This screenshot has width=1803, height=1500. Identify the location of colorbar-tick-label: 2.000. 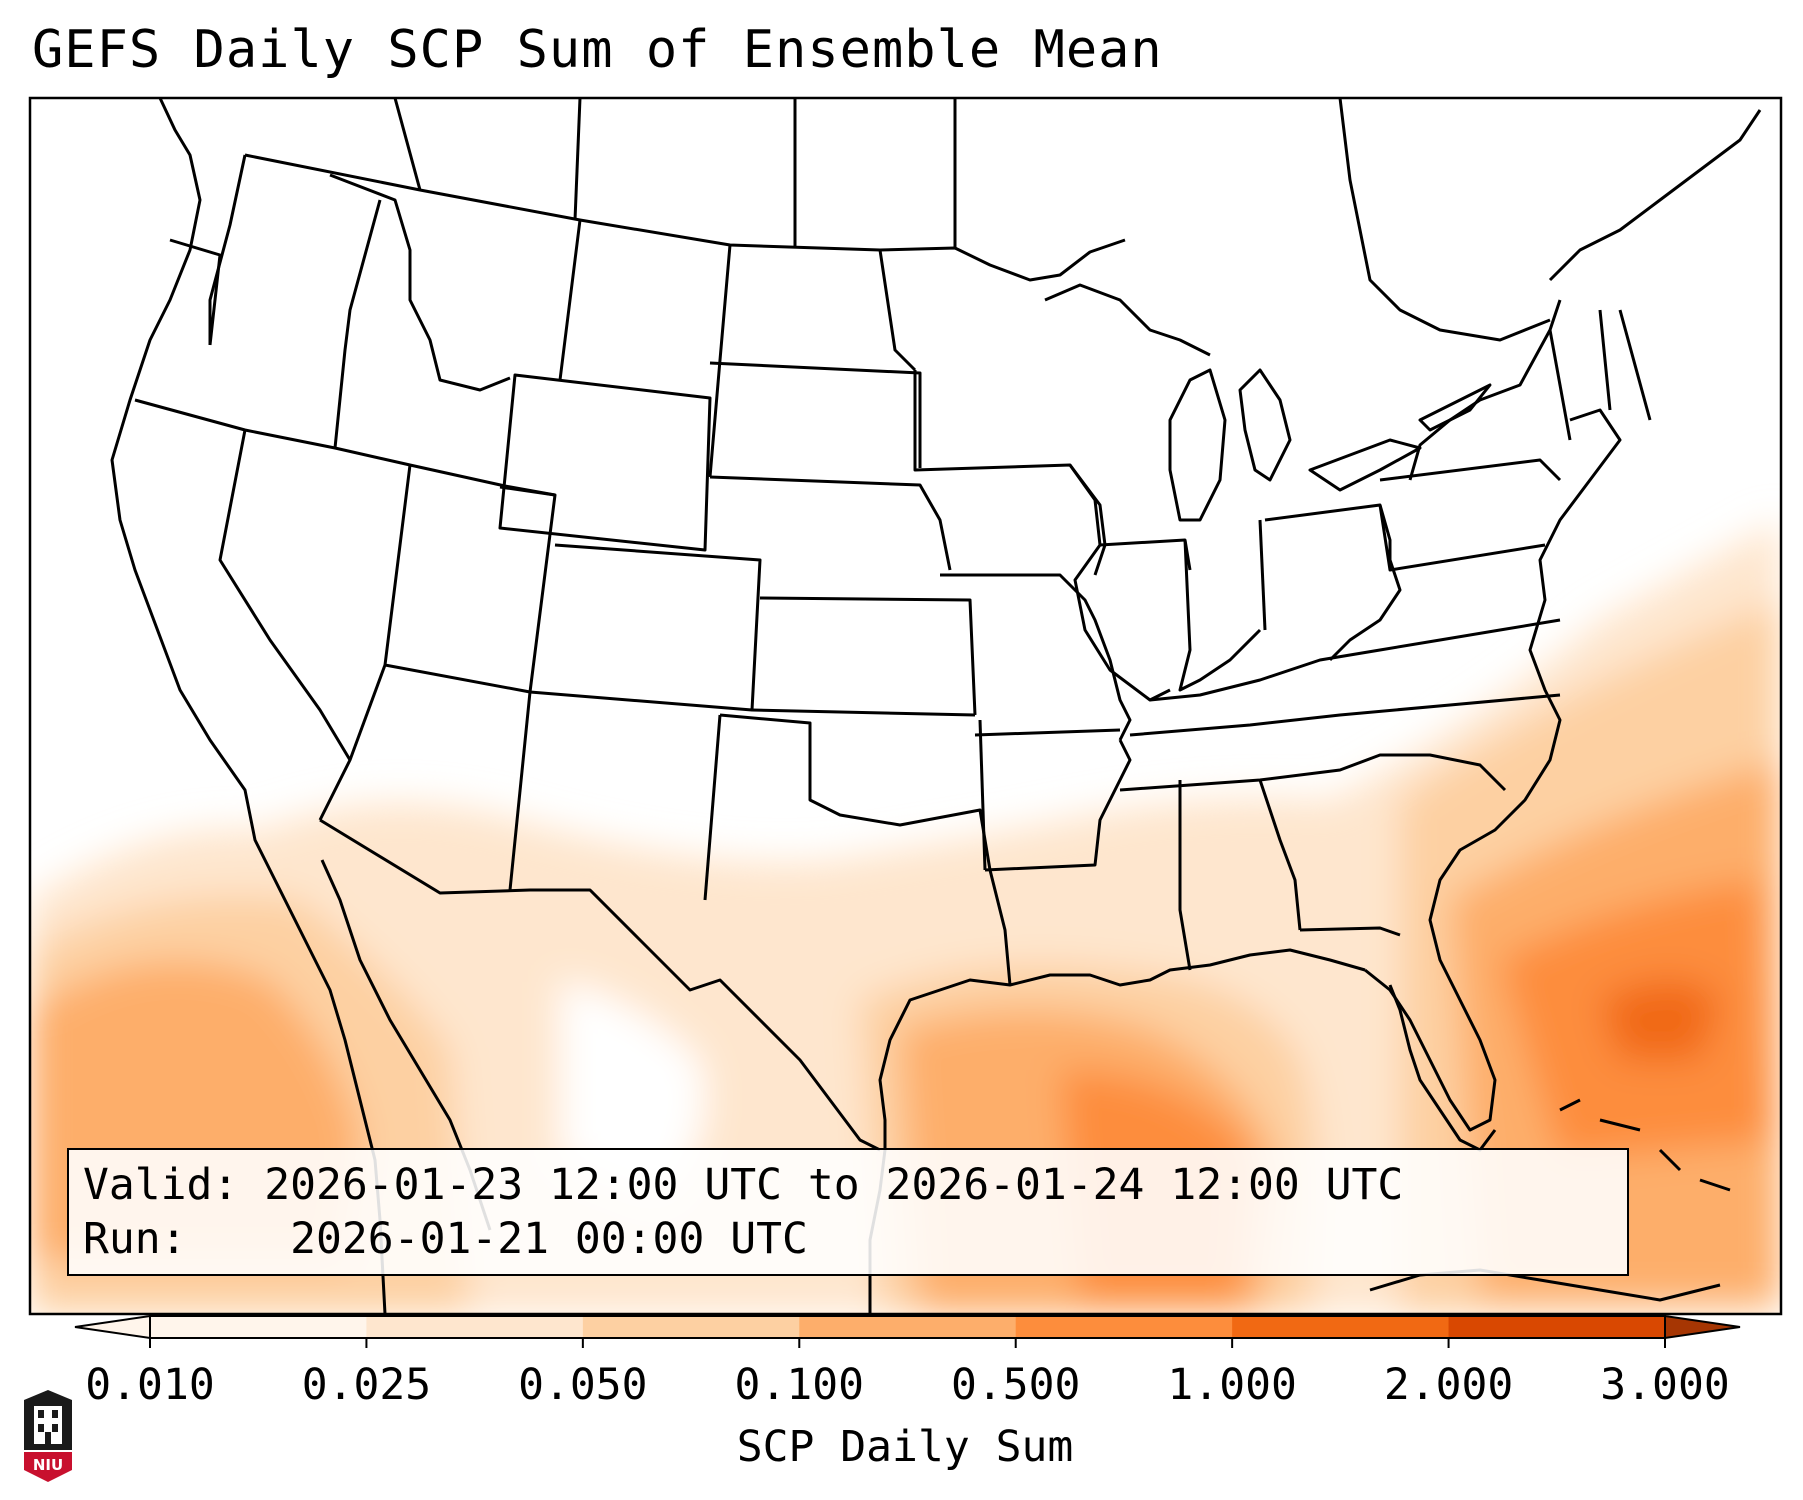
(1448, 1385).